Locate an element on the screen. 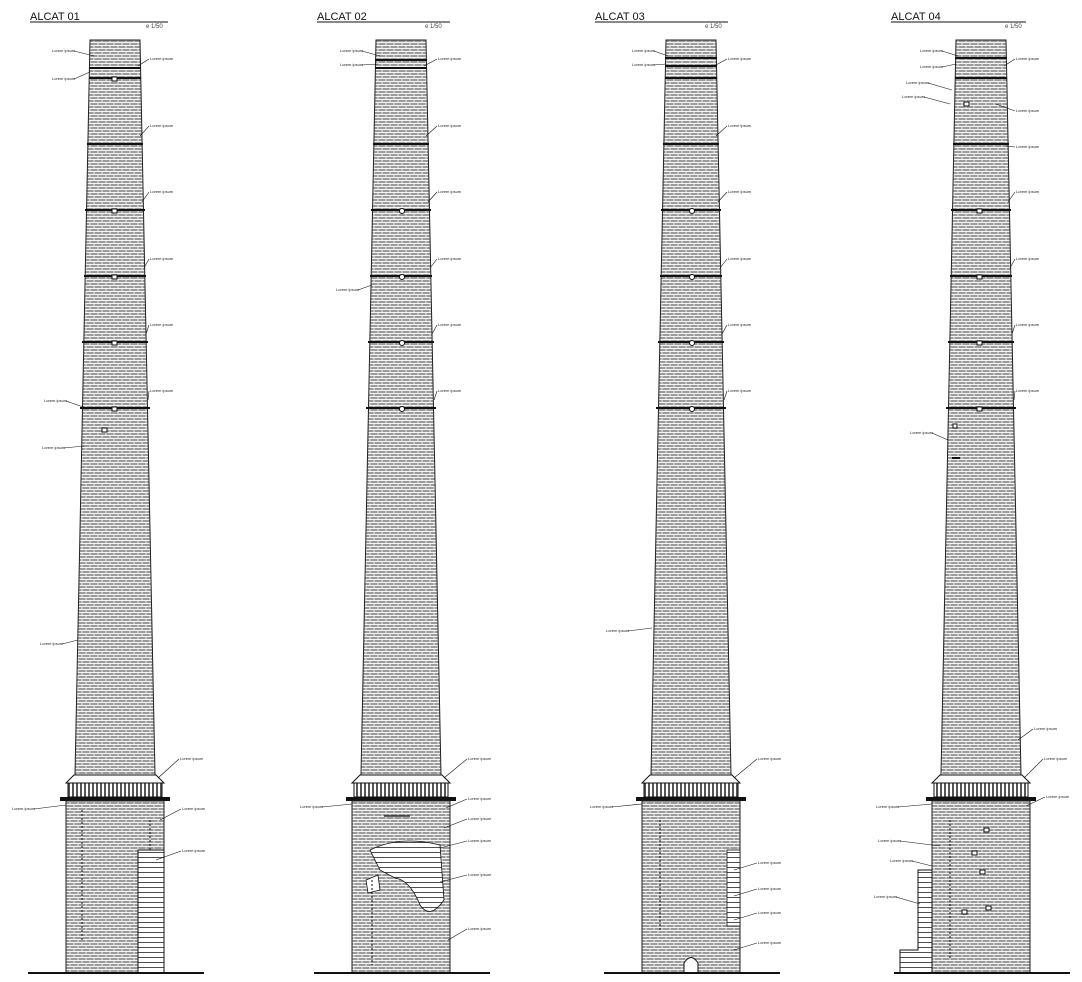  drawing-title: ALCAT 02 is located at coordinates (342, 17).